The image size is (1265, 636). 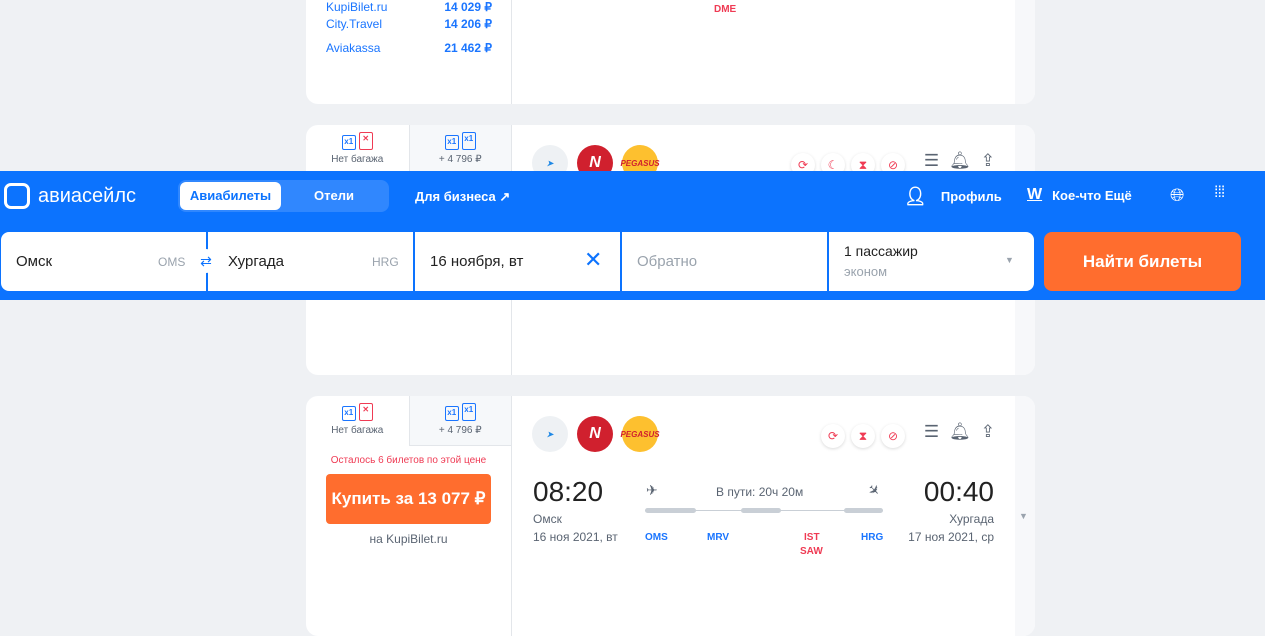 I want to click on return-placeholder: Обратно, so click(x=667, y=261).